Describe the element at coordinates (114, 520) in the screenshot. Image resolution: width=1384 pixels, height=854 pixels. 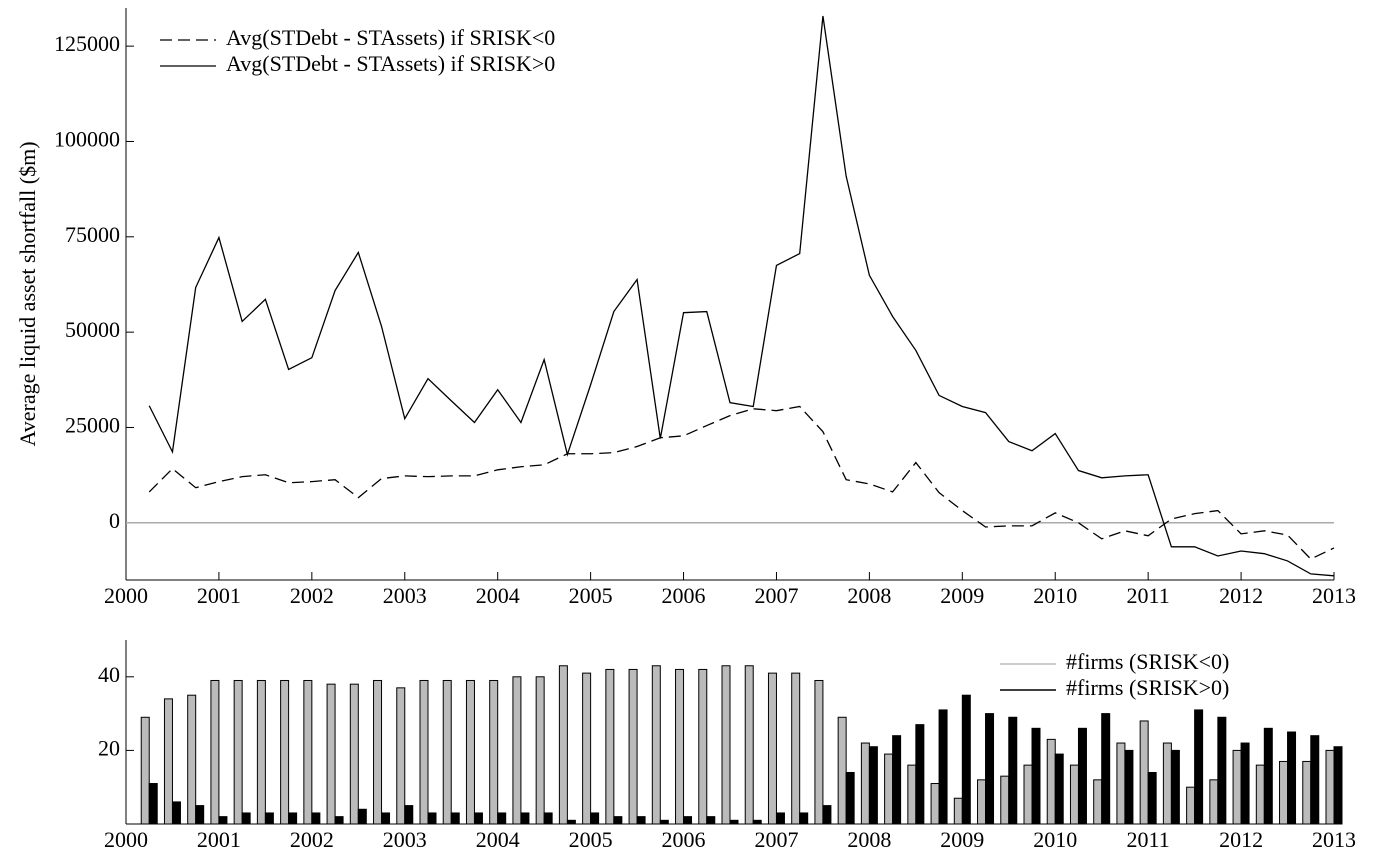
I see `y-tick-label: 0` at that location.